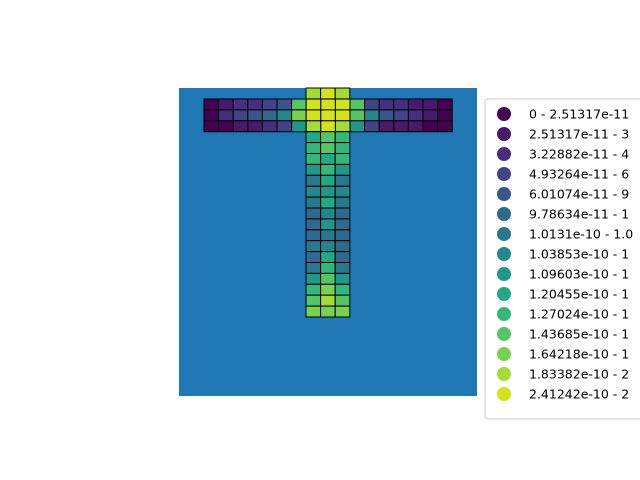  What do you see at coordinates (563, 354) in the screenshot?
I see `legend-entry: 1.64218e-10 - 1` at bounding box center [563, 354].